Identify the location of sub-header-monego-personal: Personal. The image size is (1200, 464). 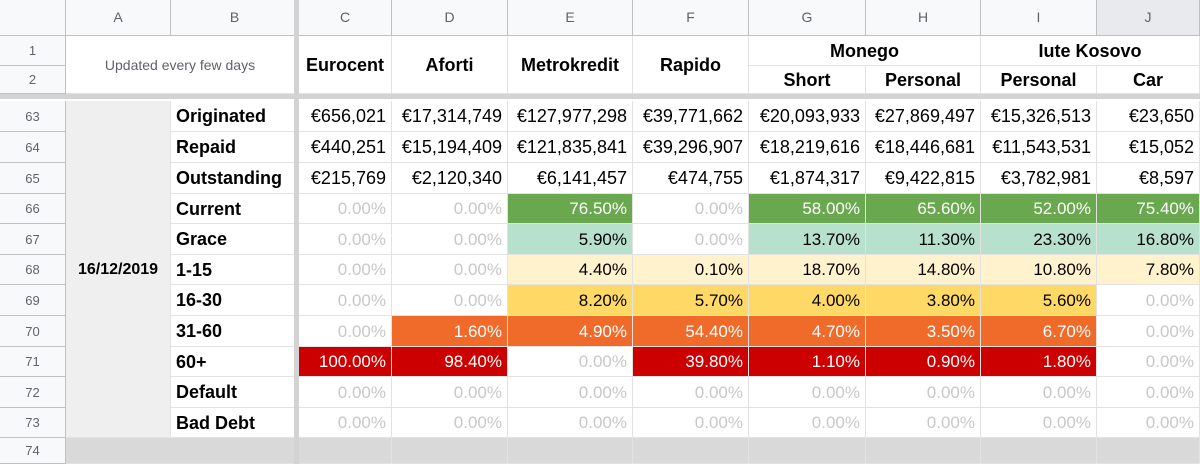
(923, 80).